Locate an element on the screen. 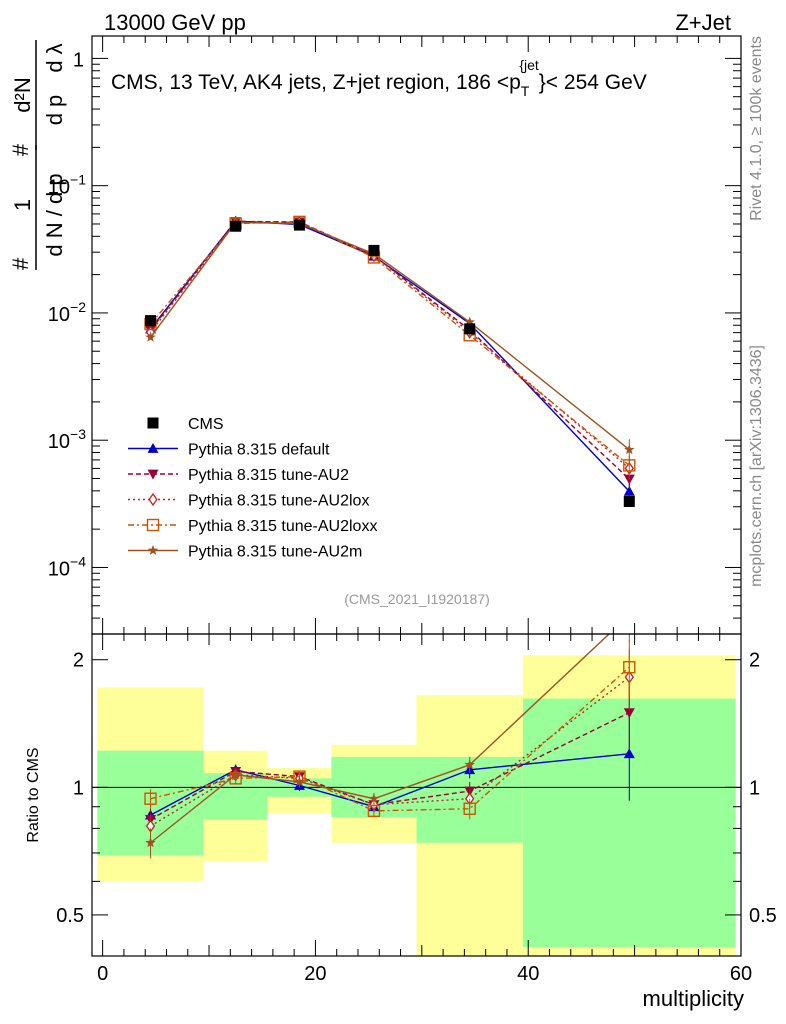 This screenshot has width=786, height=1024. legend-label-3: Pythia 8.315 tune-AU2lox is located at coordinates (278, 501).